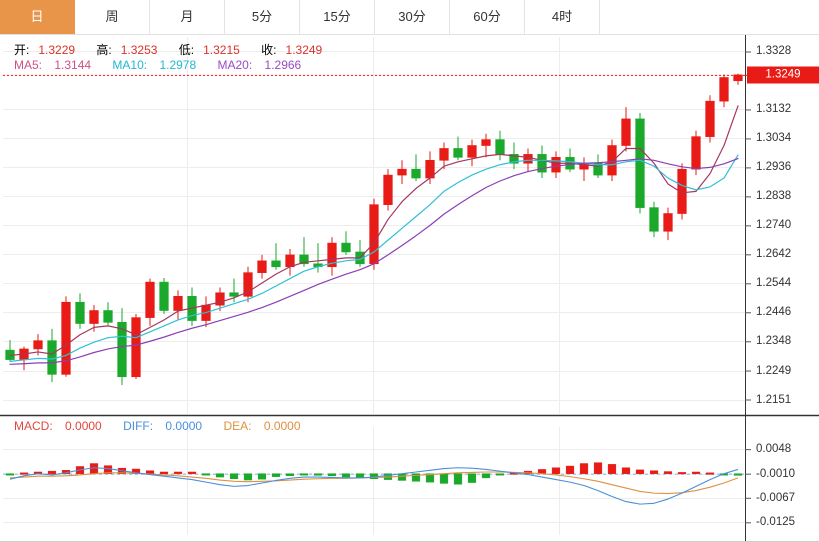 This screenshot has width=819, height=542. What do you see at coordinates (774, 370) in the screenshot?
I see `price-axis-tick: 1.2249` at bounding box center [774, 370].